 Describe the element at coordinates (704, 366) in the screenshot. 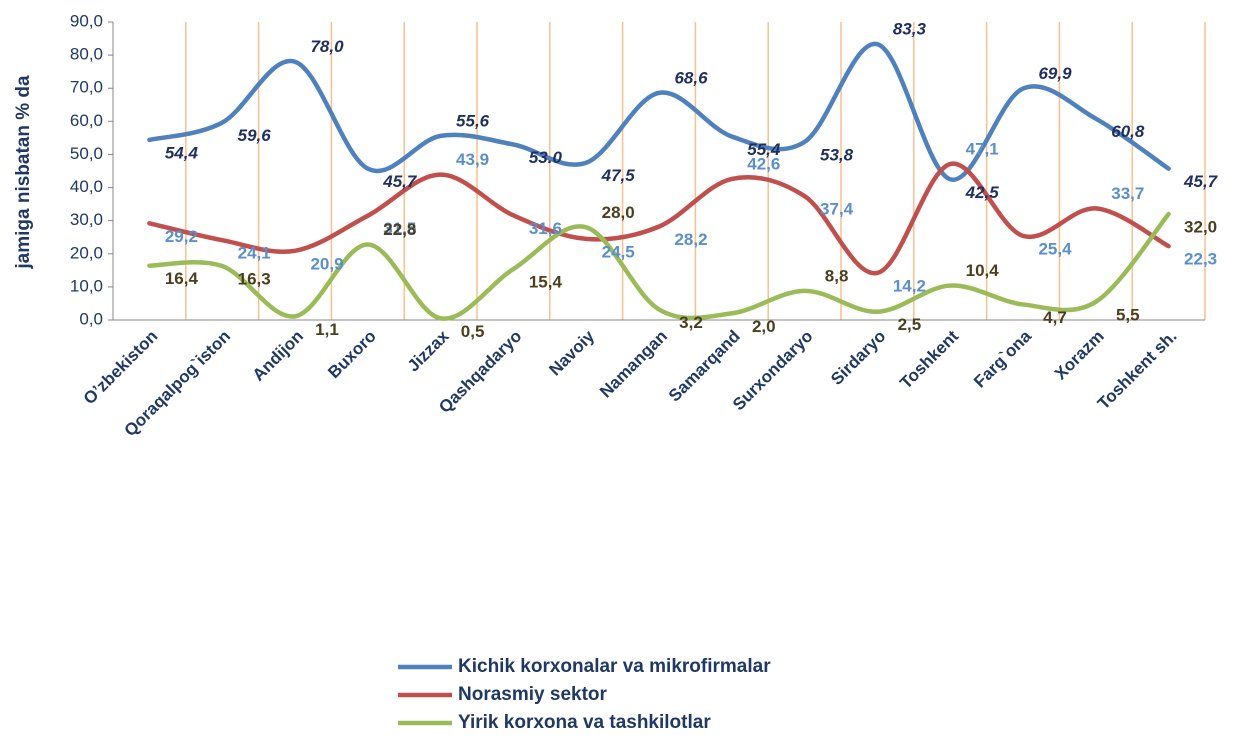

I see `x-tick-label: Samarqand` at that location.